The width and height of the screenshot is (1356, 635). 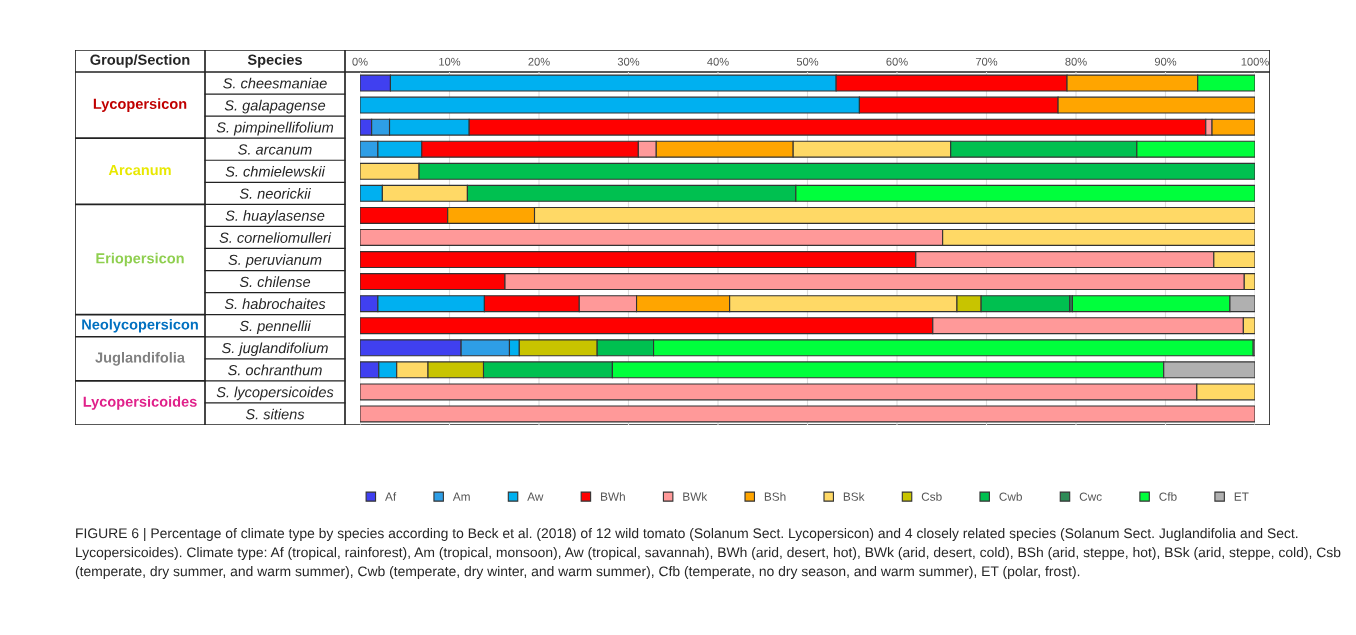 I want to click on legend-label: Csb, so click(x=931, y=496).